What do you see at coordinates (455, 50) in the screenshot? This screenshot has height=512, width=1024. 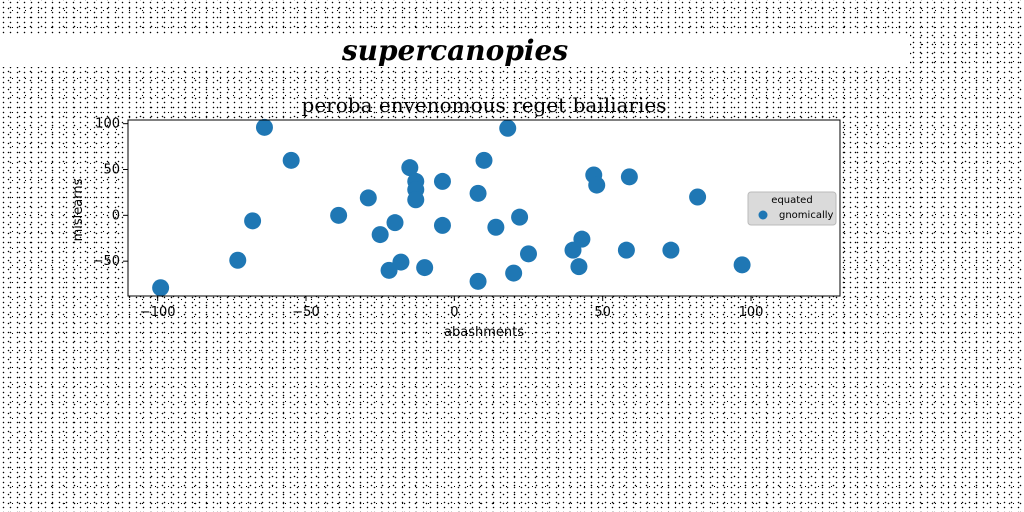 I see `figure-suptitle: supercanopies` at bounding box center [455, 50].